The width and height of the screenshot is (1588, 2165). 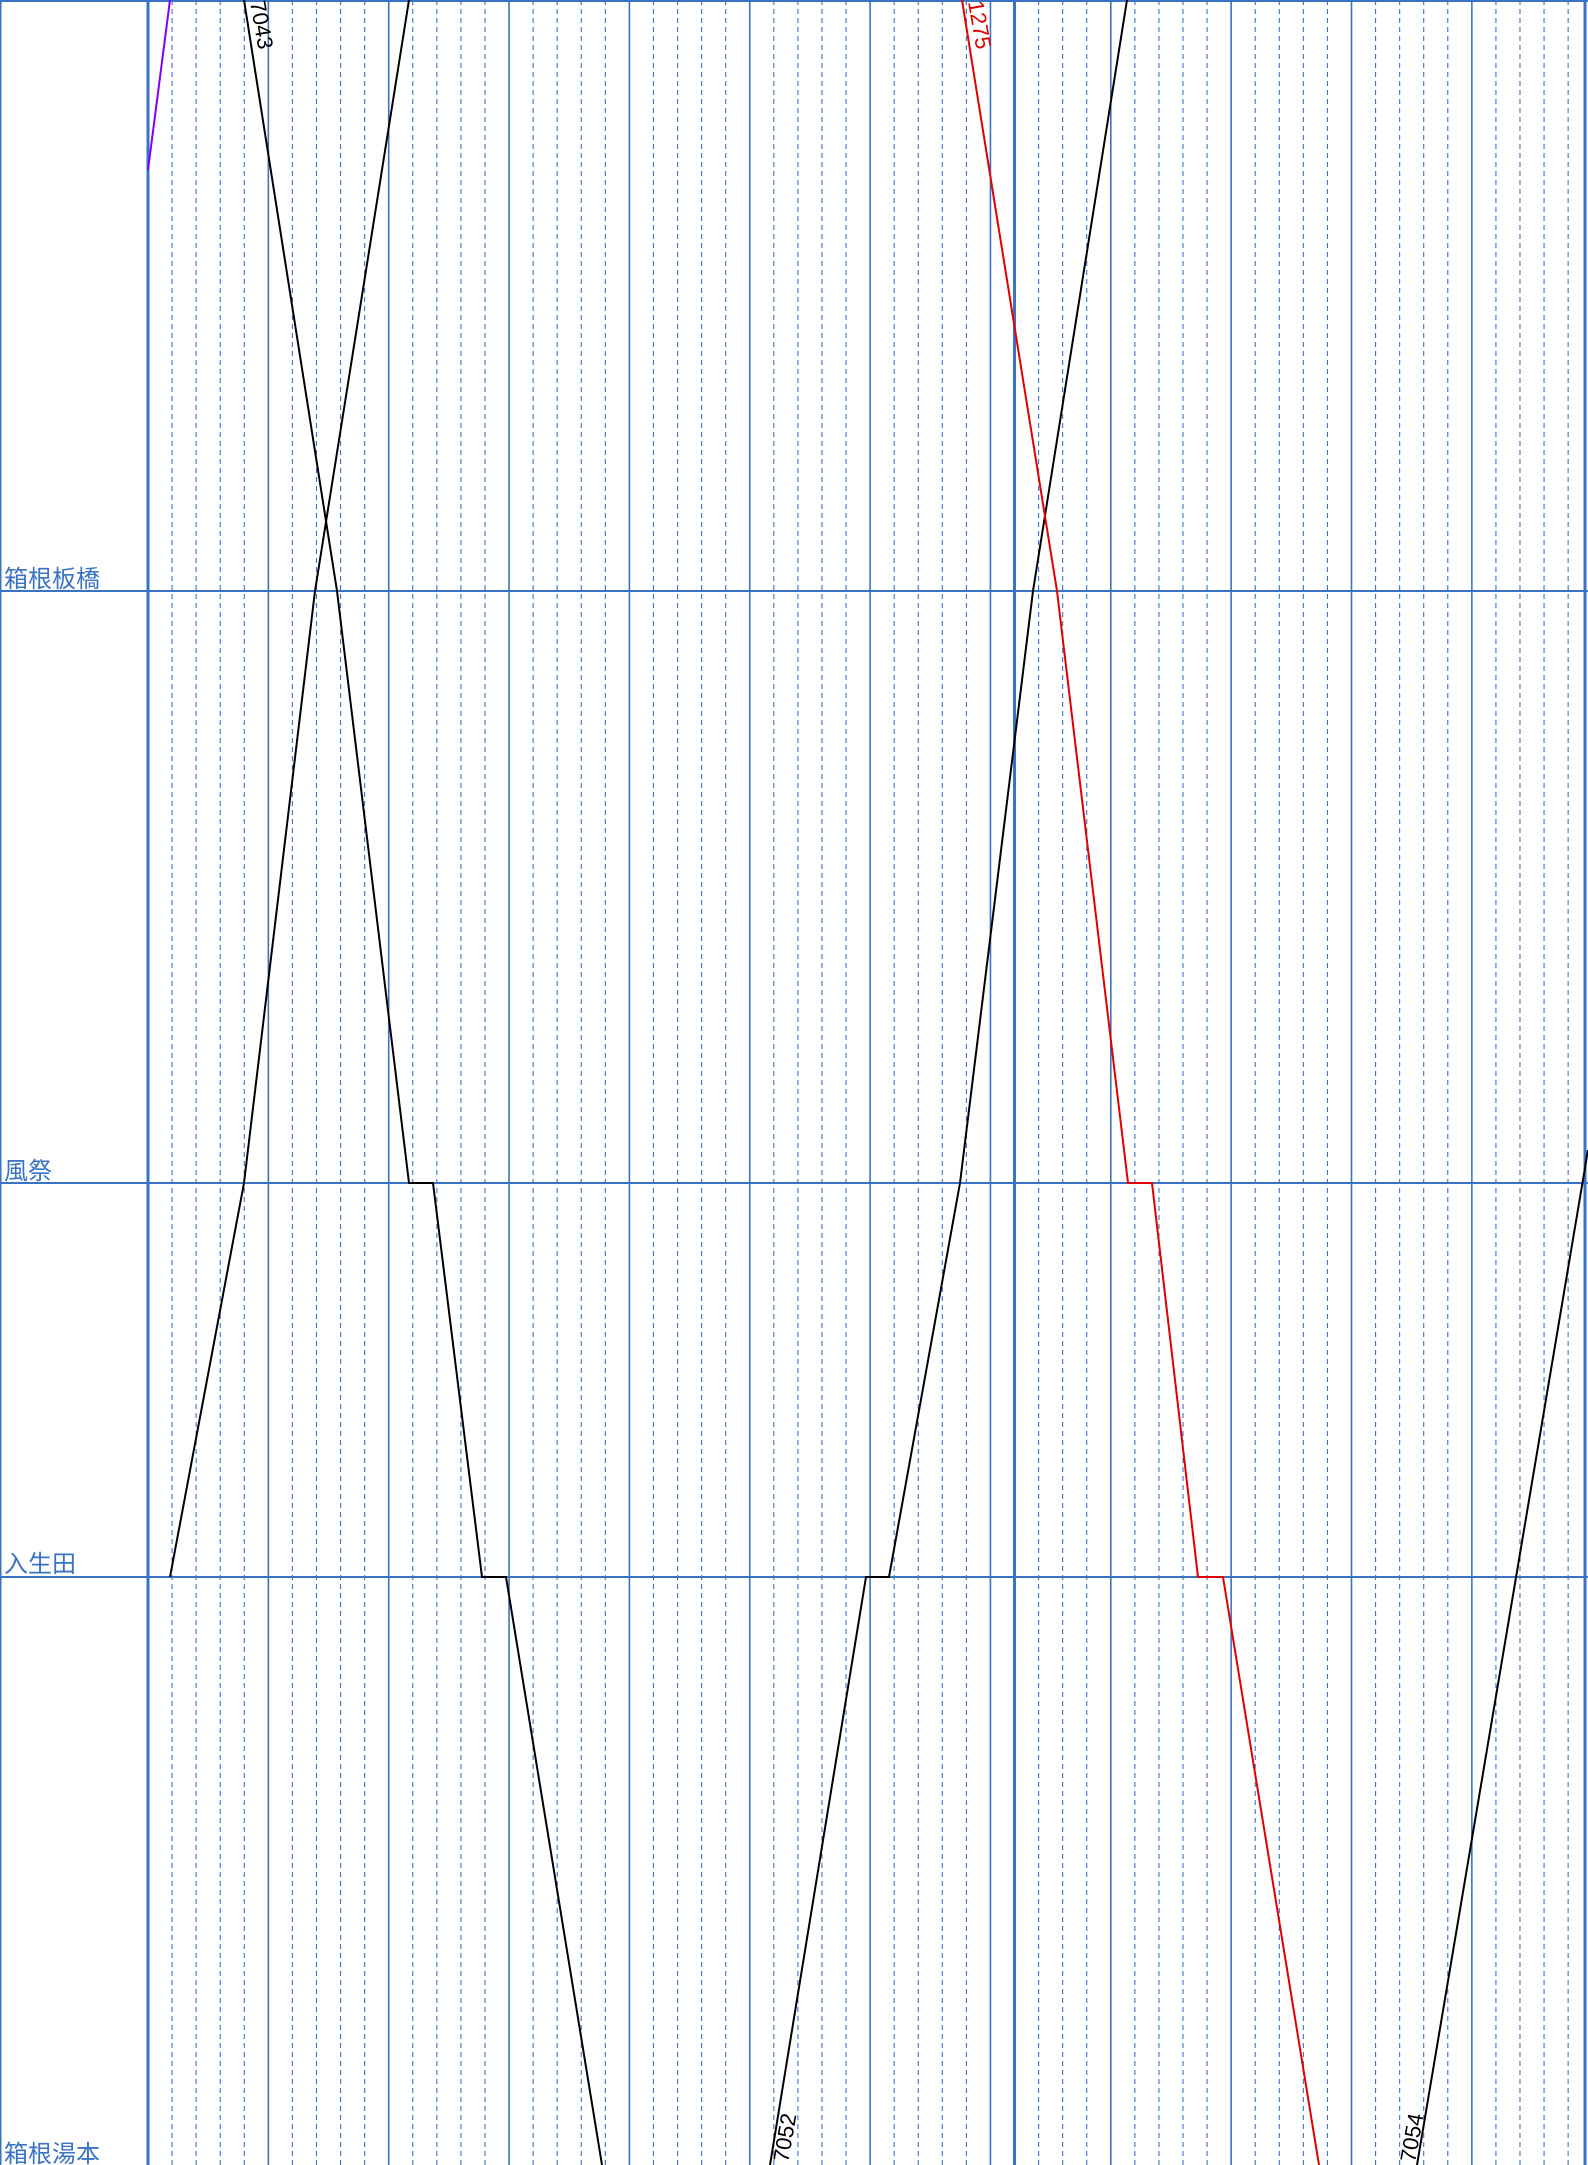 What do you see at coordinates (28, 1171) in the screenshot?
I see `station-label-kazamatsuri: 風祭` at bounding box center [28, 1171].